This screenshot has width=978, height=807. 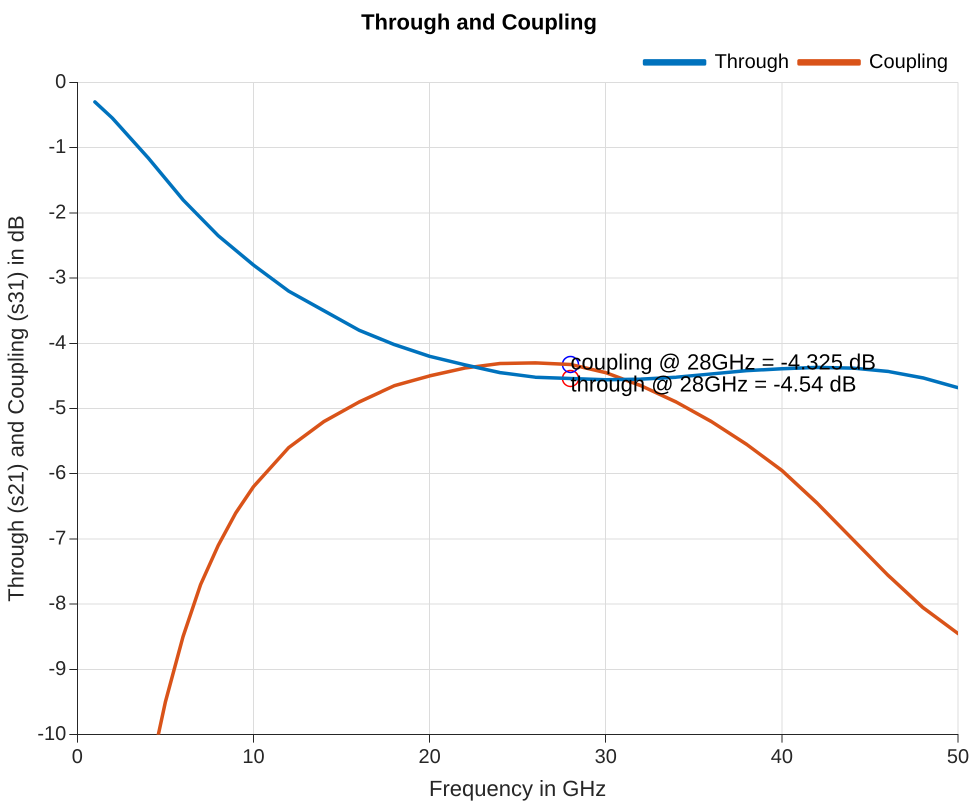 What do you see at coordinates (57, 538) in the screenshot?
I see `y-tick-label: -7` at bounding box center [57, 538].